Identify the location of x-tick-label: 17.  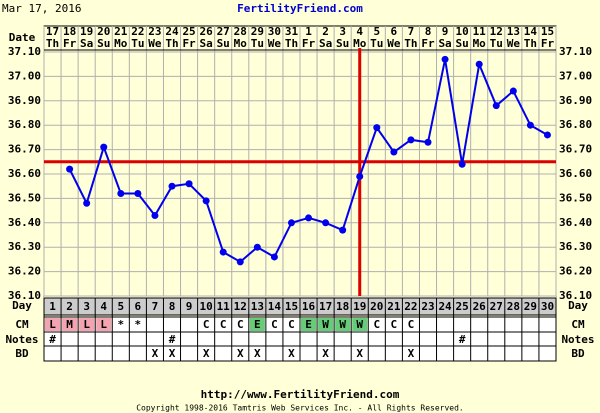
(325, 306).